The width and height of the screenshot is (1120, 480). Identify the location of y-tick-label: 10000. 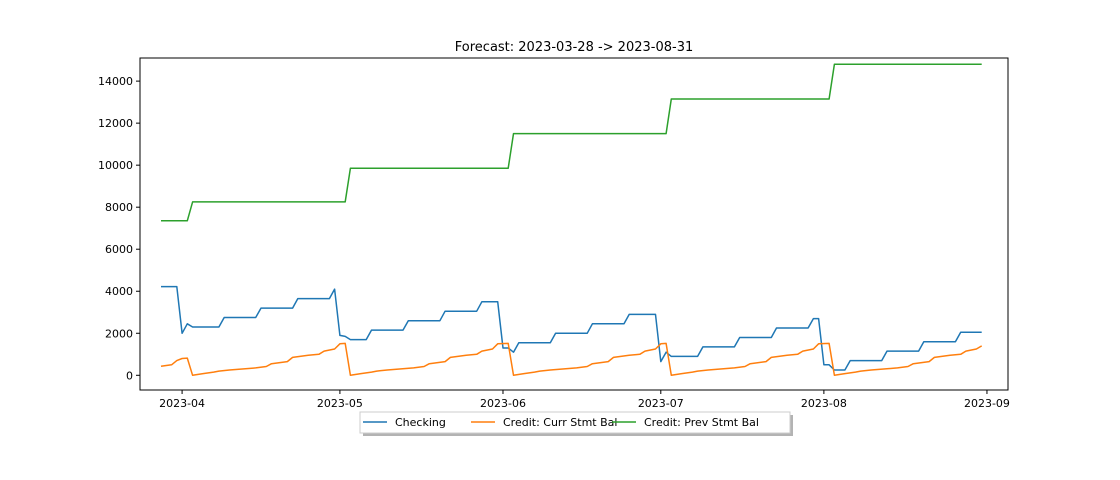
(115, 165).